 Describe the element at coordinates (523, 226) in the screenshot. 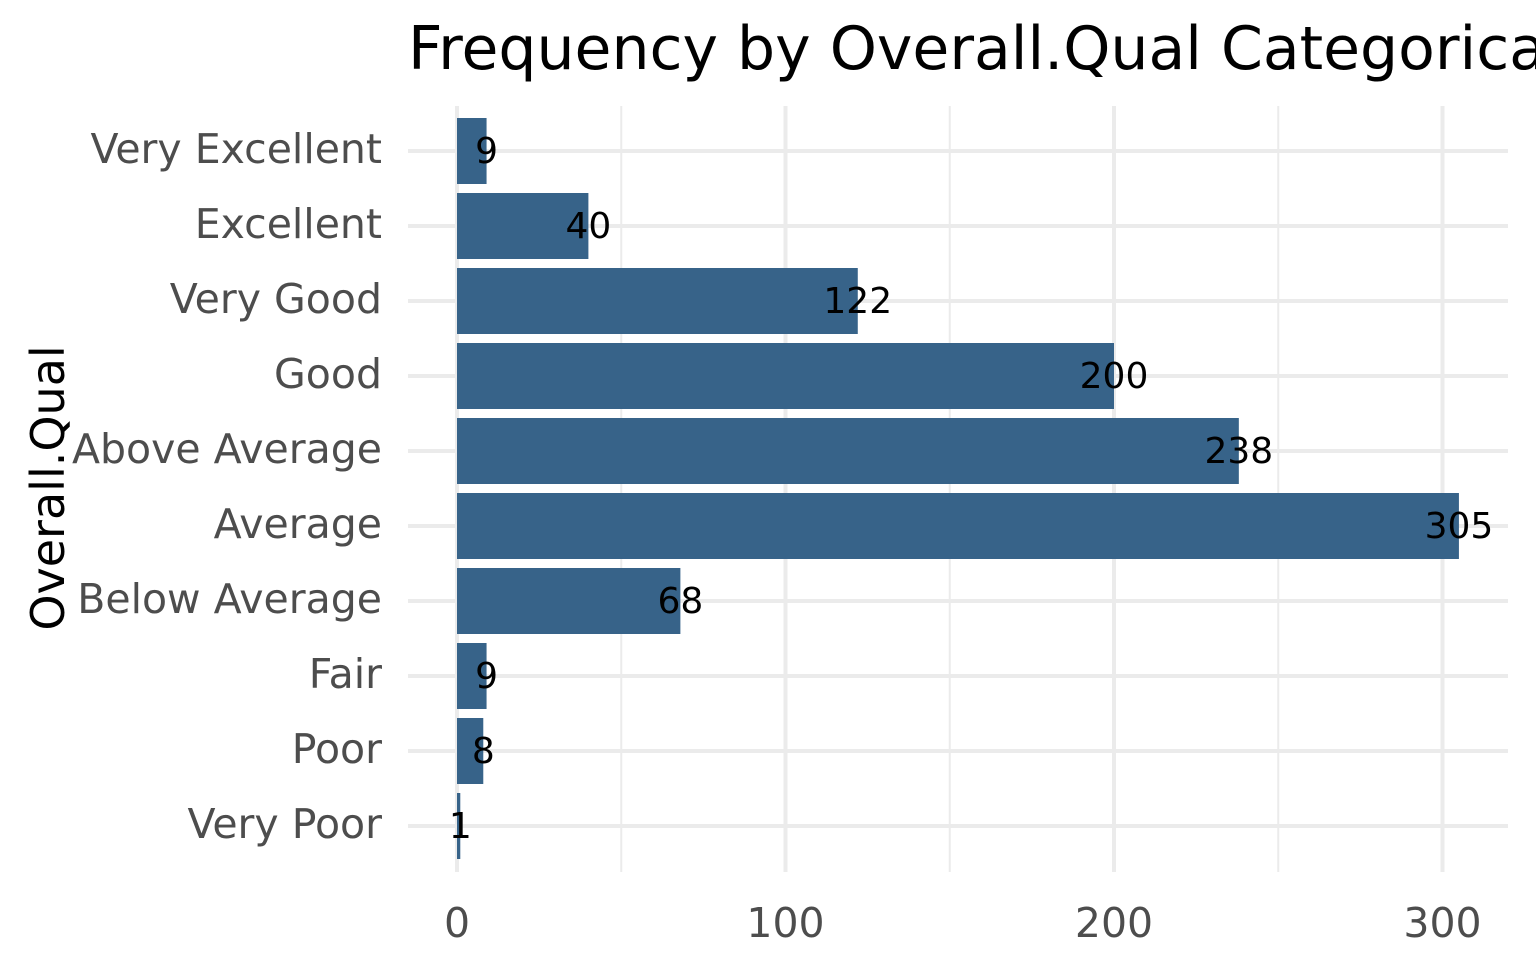

I see `bar-excellent` at that location.